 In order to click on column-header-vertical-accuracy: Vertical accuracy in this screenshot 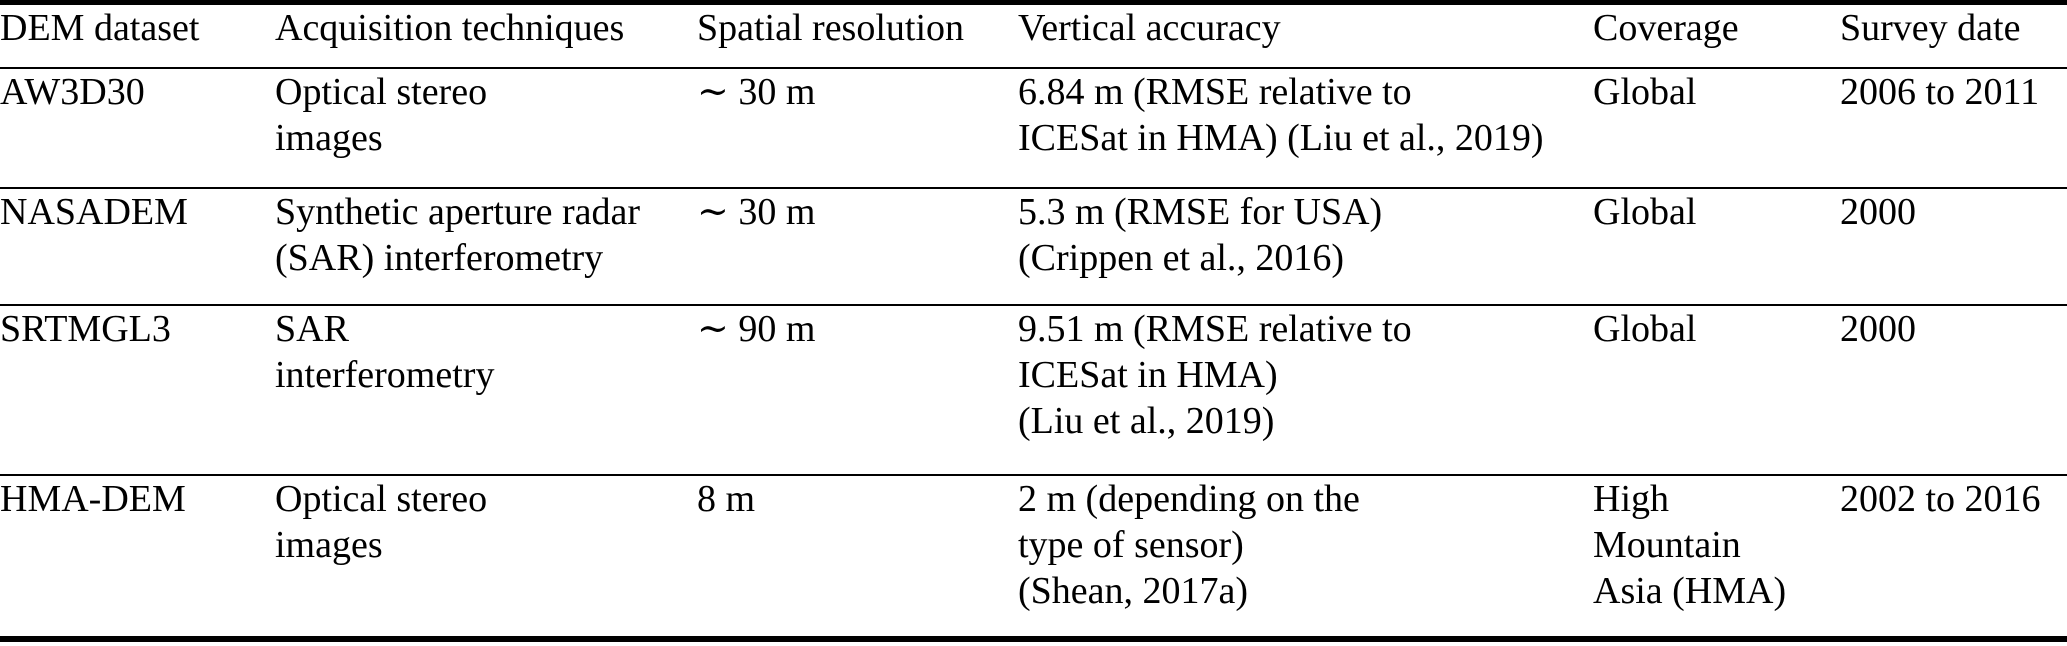, I will do `click(1149, 28)`.